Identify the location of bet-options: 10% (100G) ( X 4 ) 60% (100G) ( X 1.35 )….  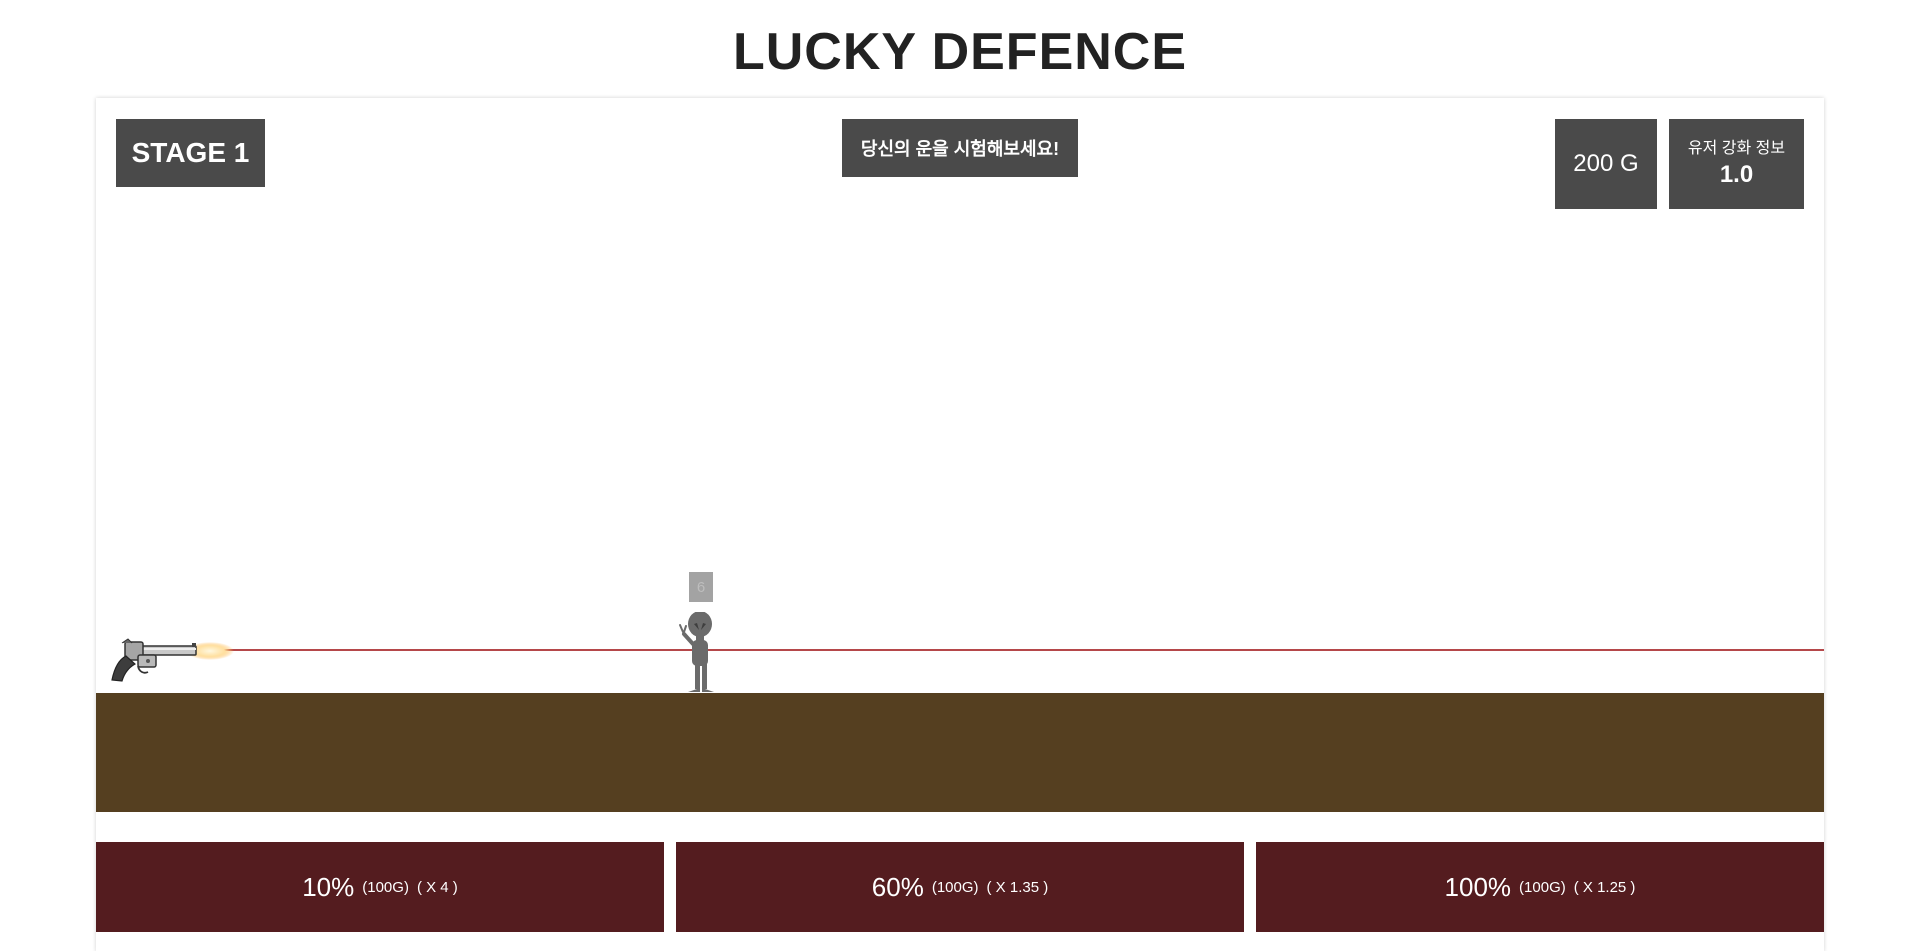
(960, 887).